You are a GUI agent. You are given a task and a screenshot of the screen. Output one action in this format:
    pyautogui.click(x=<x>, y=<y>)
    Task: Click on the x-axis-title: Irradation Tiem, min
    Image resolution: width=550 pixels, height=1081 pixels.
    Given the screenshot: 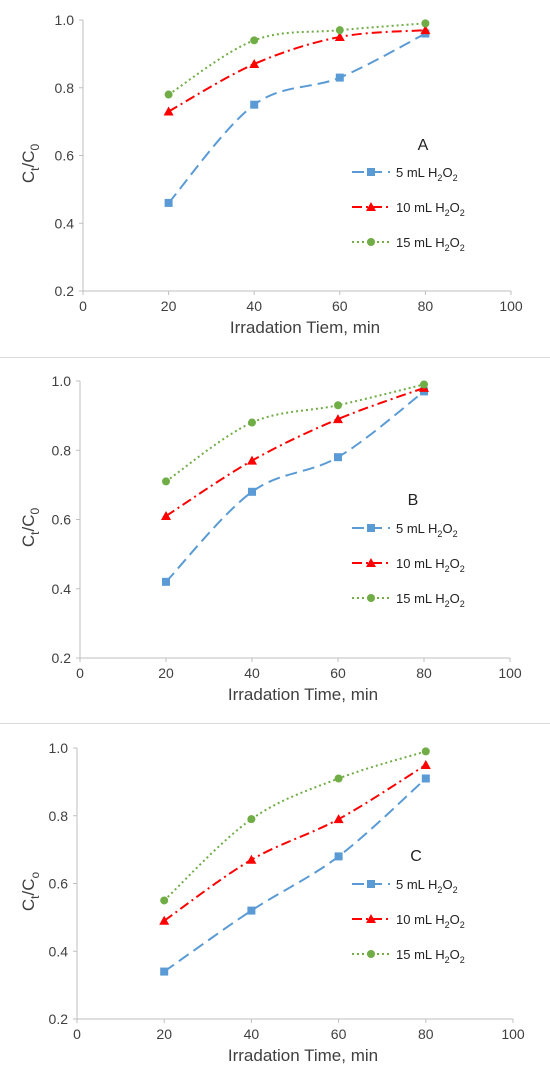 What is the action you would take?
    pyautogui.click(x=305, y=327)
    